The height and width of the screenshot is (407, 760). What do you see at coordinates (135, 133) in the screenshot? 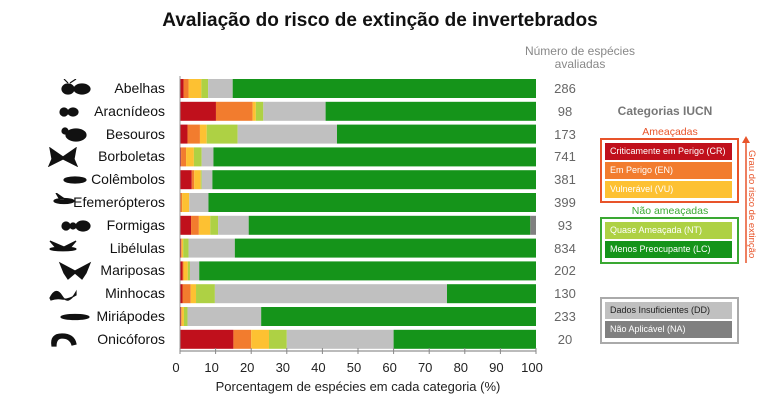
I see `category-label: Besouros` at bounding box center [135, 133].